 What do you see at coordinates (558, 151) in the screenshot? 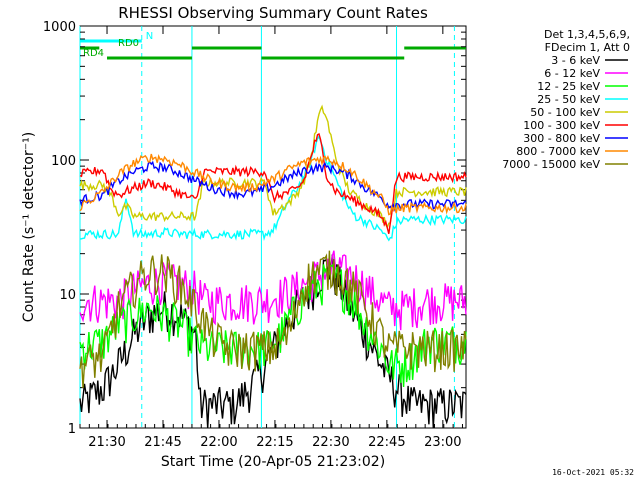
I see `legend-label-7: 800 - 7000 keV` at bounding box center [558, 151].